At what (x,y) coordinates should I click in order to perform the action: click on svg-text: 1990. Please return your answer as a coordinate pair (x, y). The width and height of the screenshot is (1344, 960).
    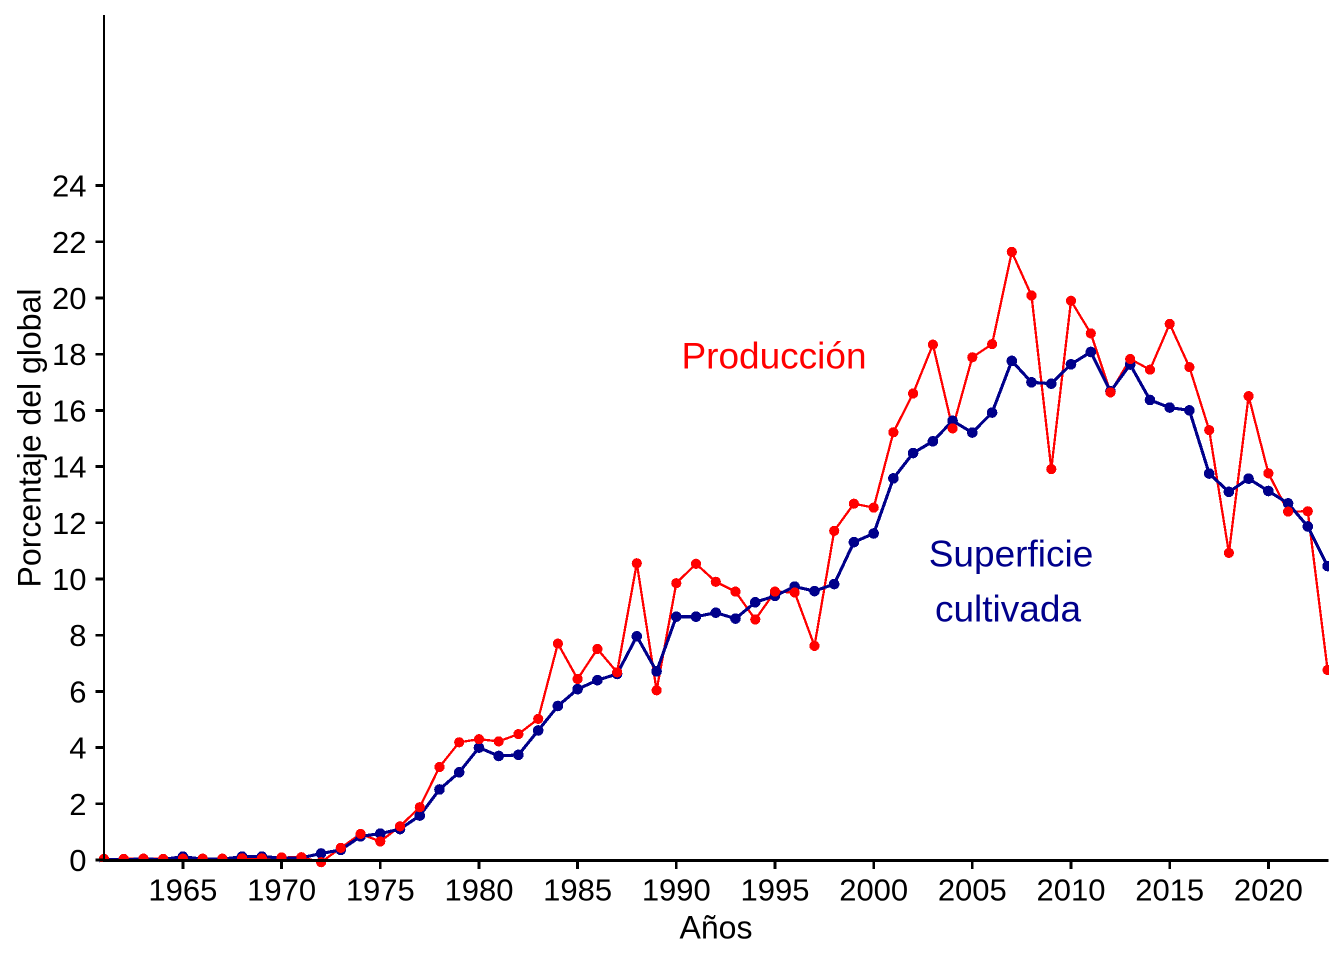
    Looking at the image, I should click on (676, 890).